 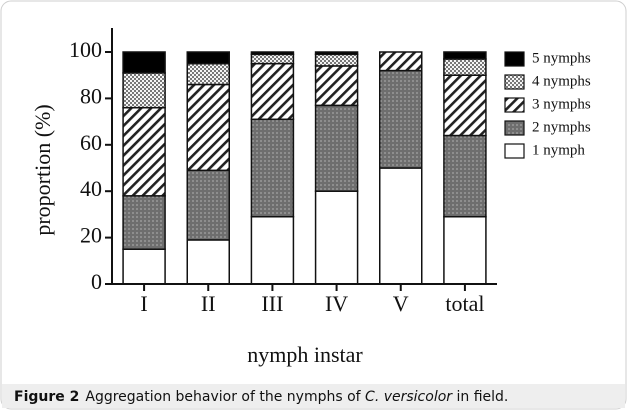 I want to click on y-tick-label: 0, so click(x=96, y=281).